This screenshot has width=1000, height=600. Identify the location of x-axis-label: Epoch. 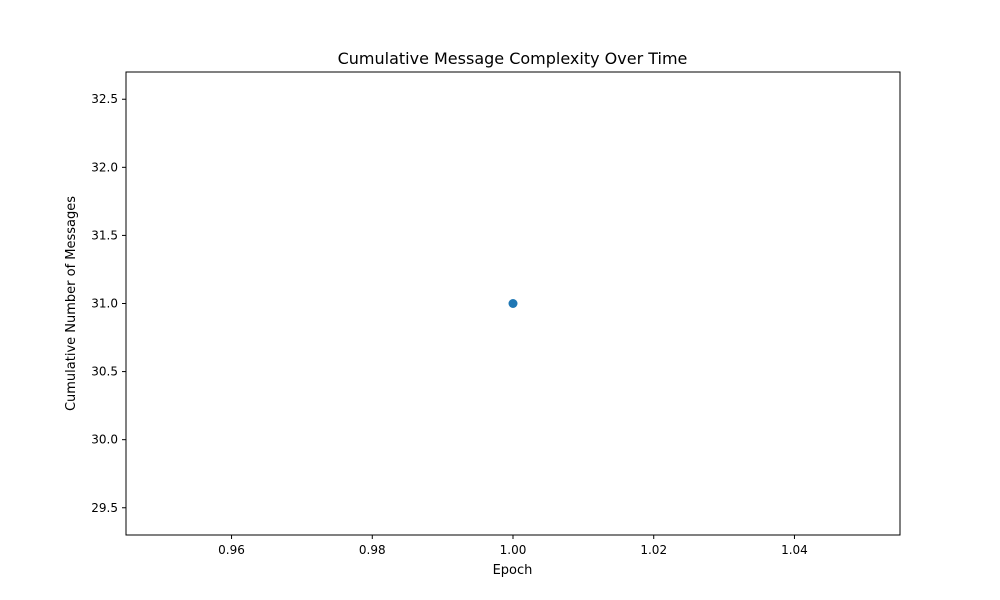
(513, 570).